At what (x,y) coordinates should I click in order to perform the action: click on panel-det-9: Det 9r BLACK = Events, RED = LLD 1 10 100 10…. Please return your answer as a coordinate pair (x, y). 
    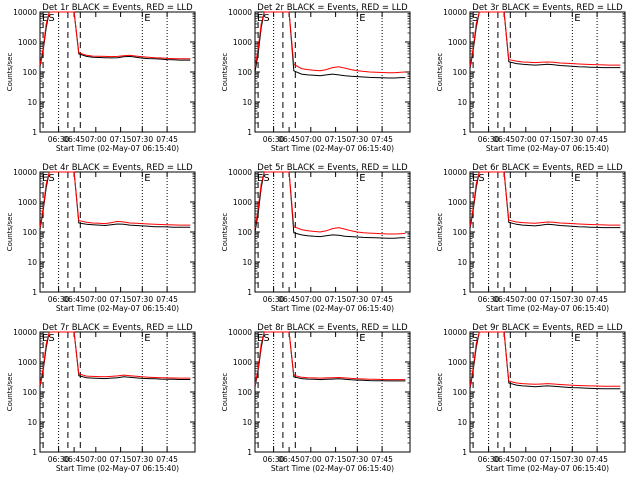
    Looking at the image, I should click on (531, 398).